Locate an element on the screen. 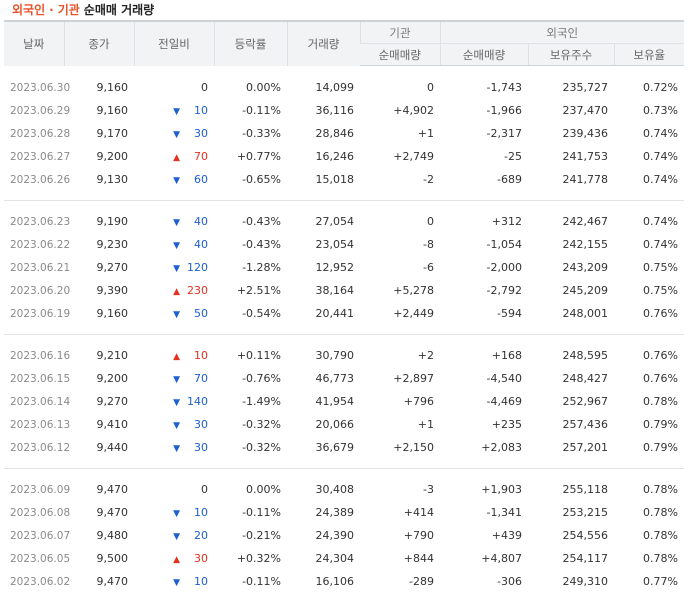 Image resolution: width=689 pixels, height=593 pixels. cell-date: 2023.06.19 is located at coordinates (40, 313).